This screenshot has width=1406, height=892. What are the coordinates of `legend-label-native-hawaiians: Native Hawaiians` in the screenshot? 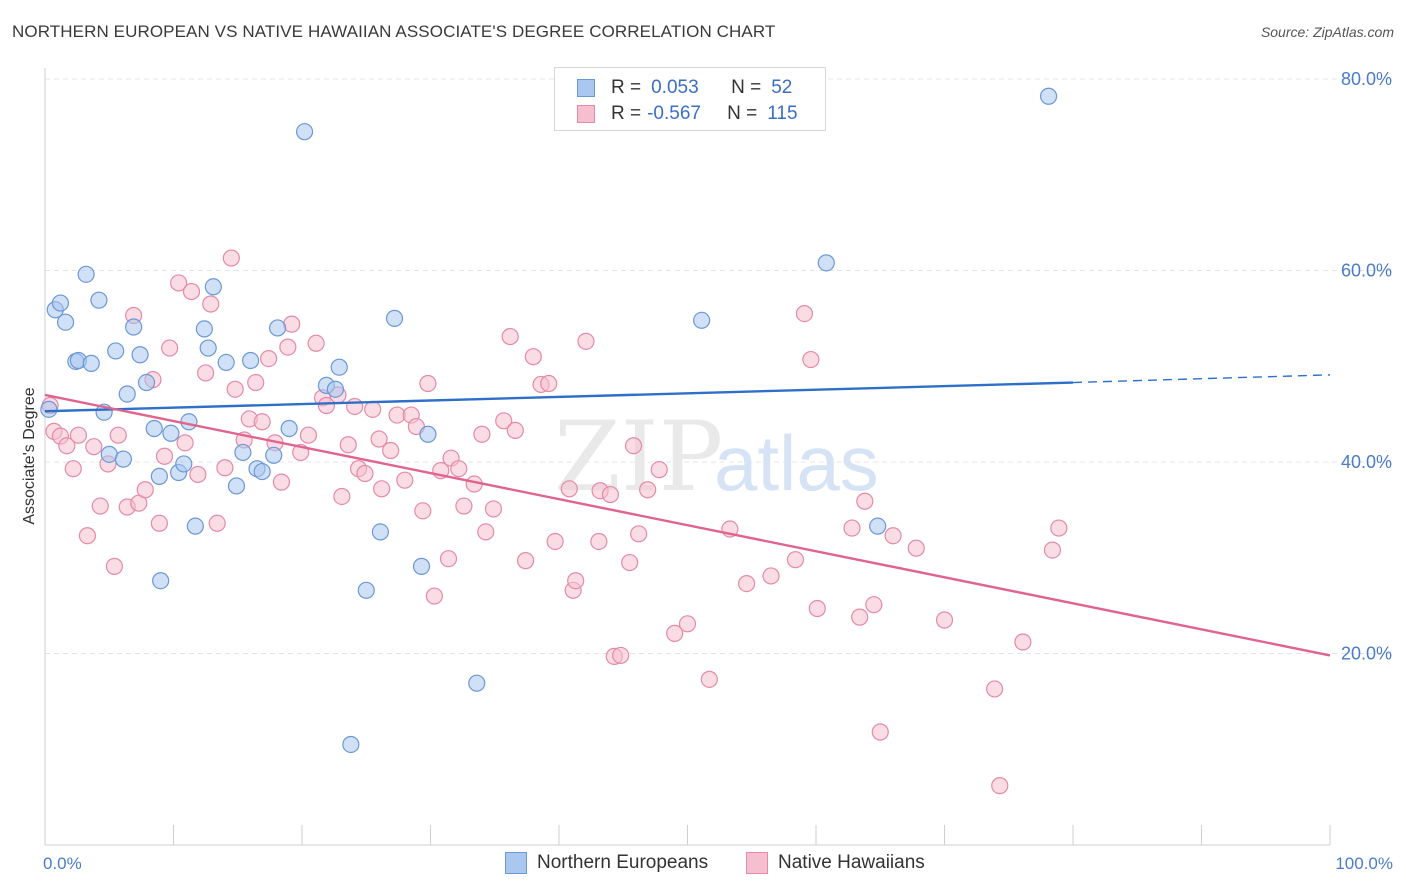 It's located at (851, 862).